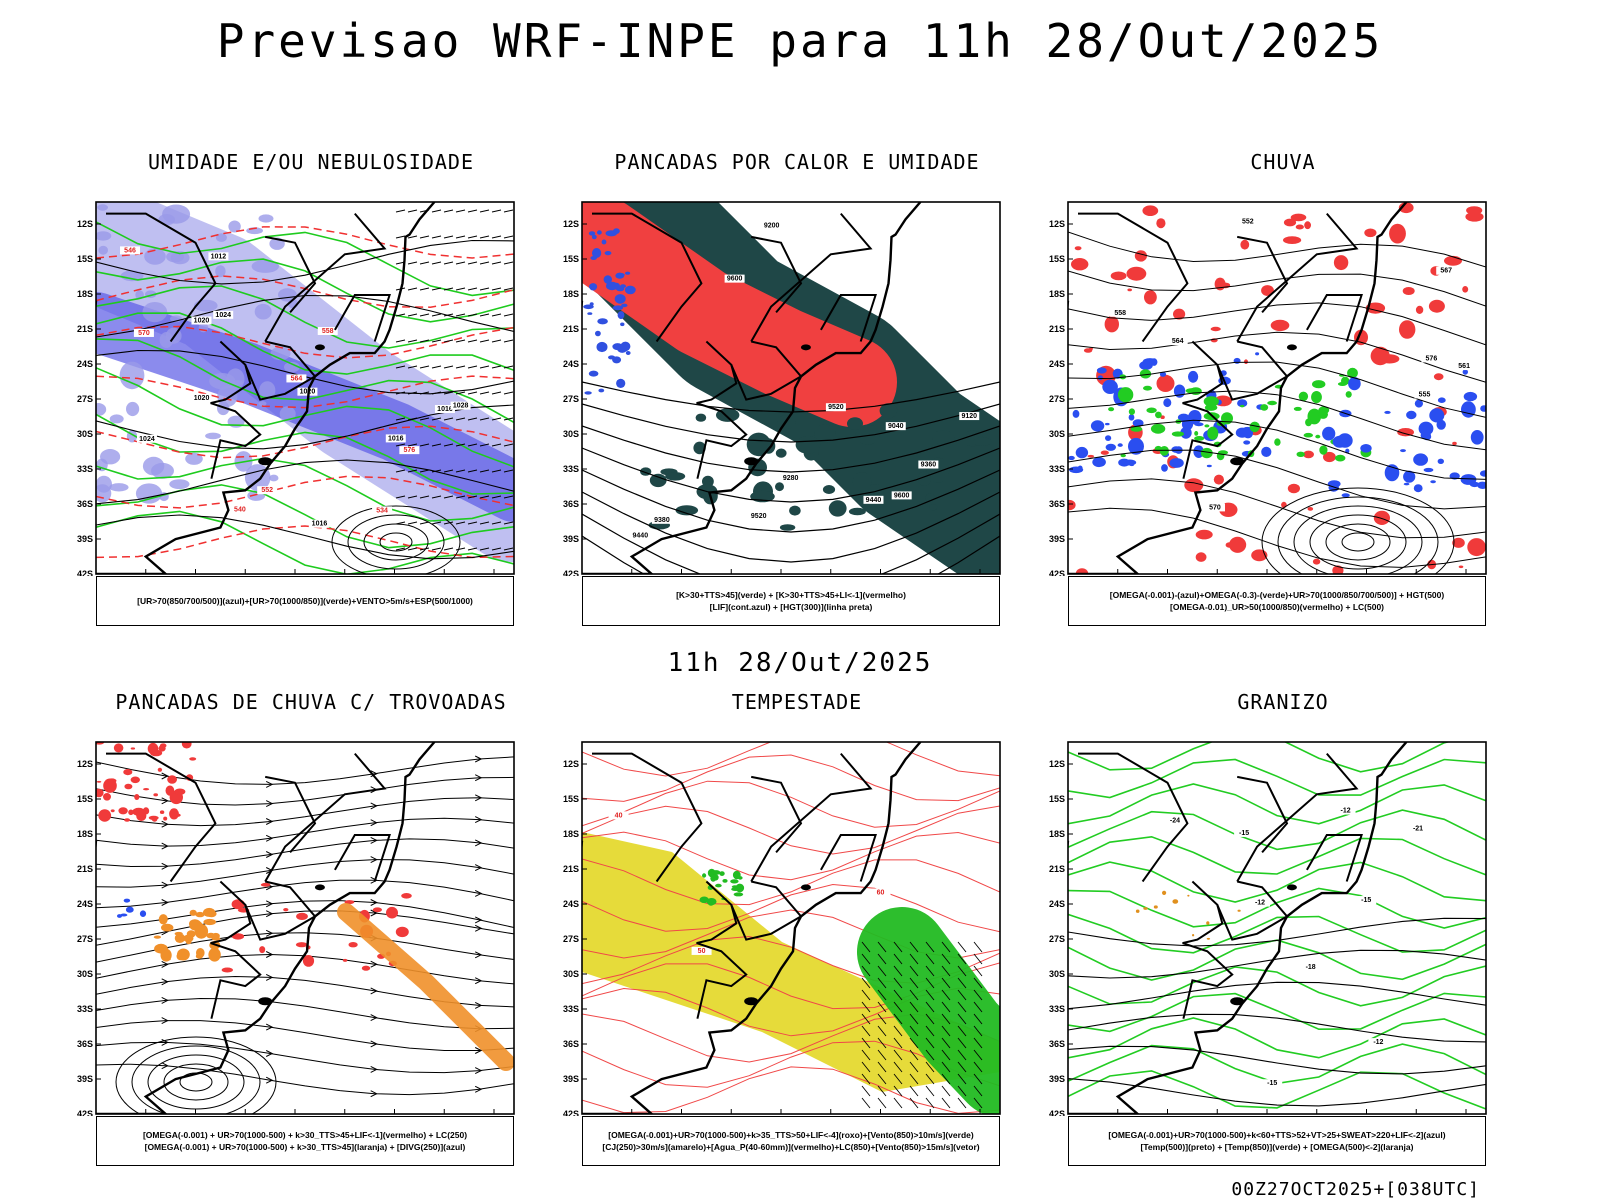 This screenshot has height=1200, width=1600. What do you see at coordinates (219, 256) in the screenshot?
I see `contour-label: 1012` at bounding box center [219, 256].